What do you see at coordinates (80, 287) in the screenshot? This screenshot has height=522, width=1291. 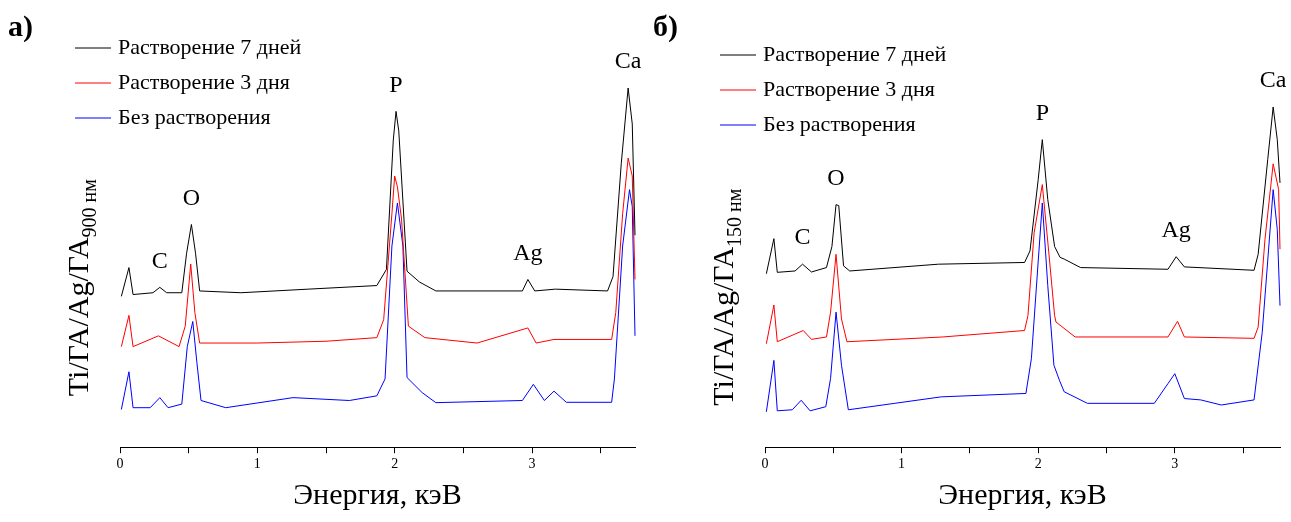 I see `y-axis-title: Ti/ГА/Ag/ГА900 нм` at bounding box center [80, 287].